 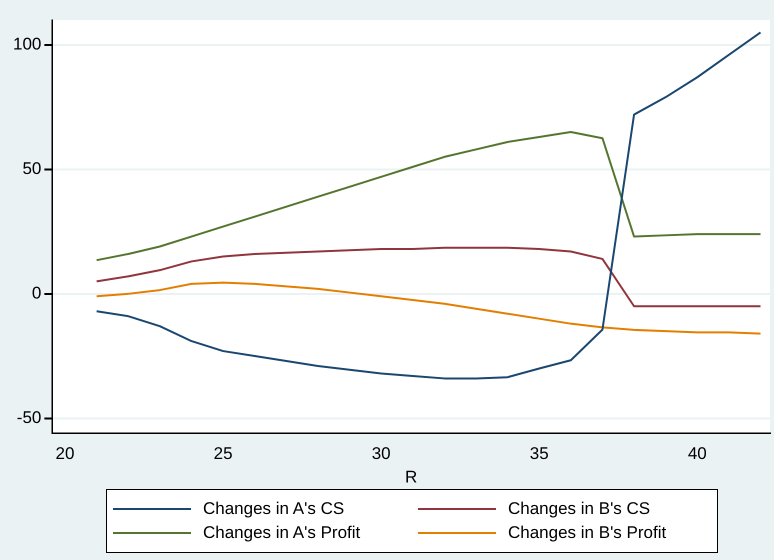 What do you see at coordinates (411, 476) in the screenshot?
I see `x-axis-title: R` at bounding box center [411, 476].